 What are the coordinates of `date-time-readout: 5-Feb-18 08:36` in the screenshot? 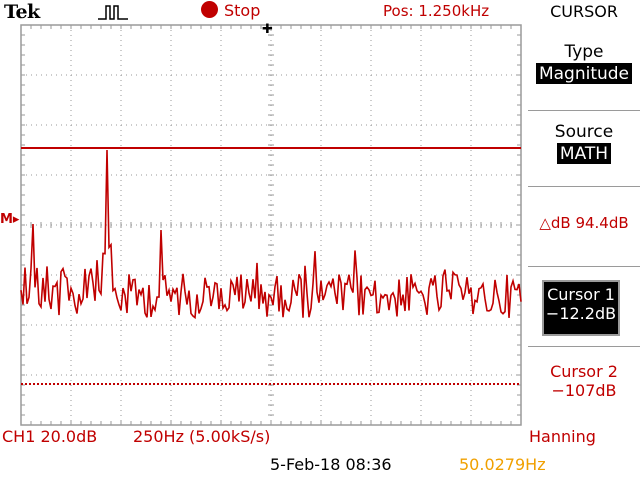 It's located at (331, 464).